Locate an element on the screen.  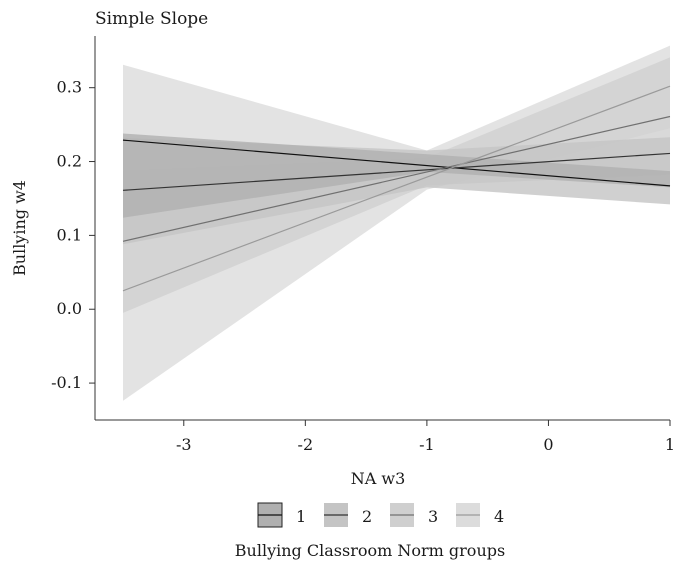
y-tick-label: 0.2 is located at coordinates (69, 161).